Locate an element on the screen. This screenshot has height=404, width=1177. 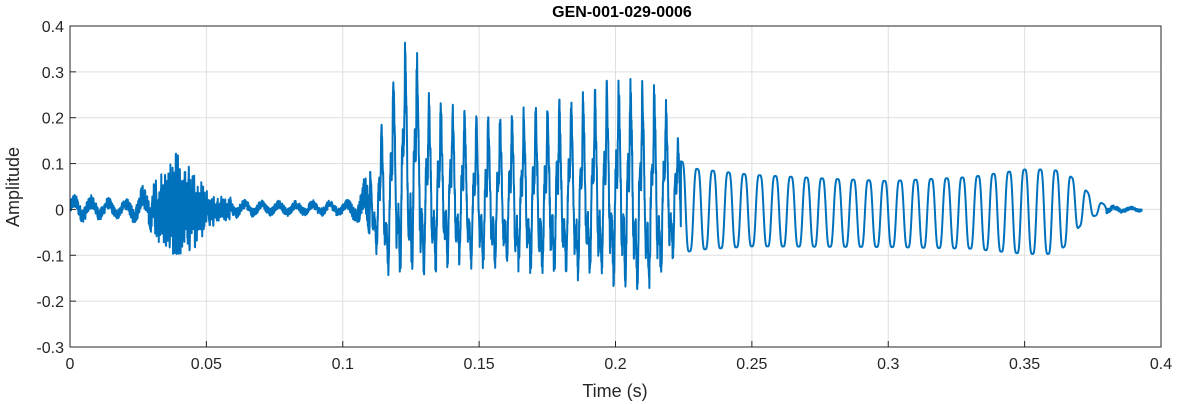
x-tick-label: 0.4 is located at coordinates (1161, 364).